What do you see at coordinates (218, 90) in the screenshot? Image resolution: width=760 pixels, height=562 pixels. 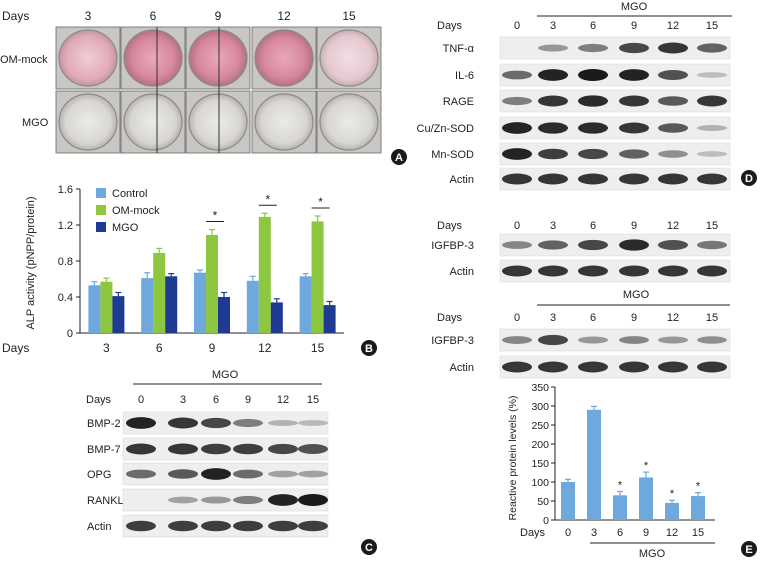 I see `well-plate-grid` at bounding box center [218, 90].